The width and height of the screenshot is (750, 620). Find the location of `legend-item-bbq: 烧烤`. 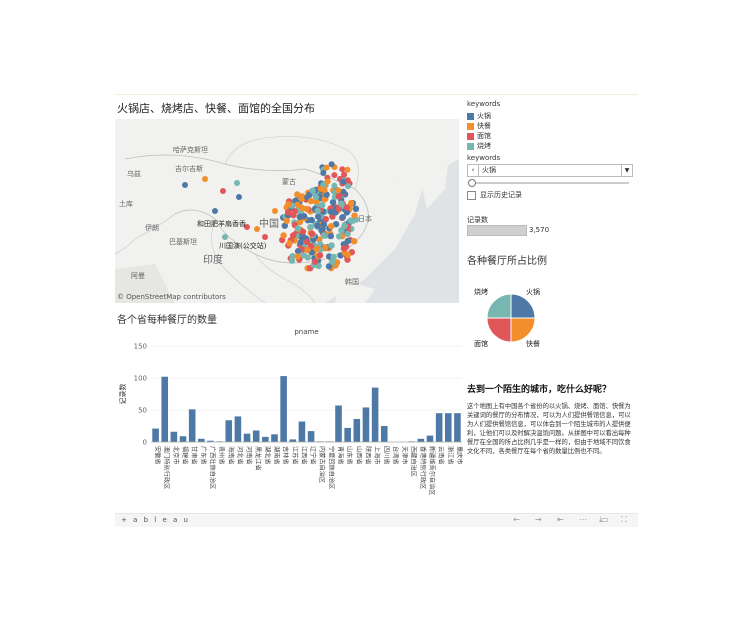

legend-item-bbq: 烧烤 is located at coordinates (552, 146).